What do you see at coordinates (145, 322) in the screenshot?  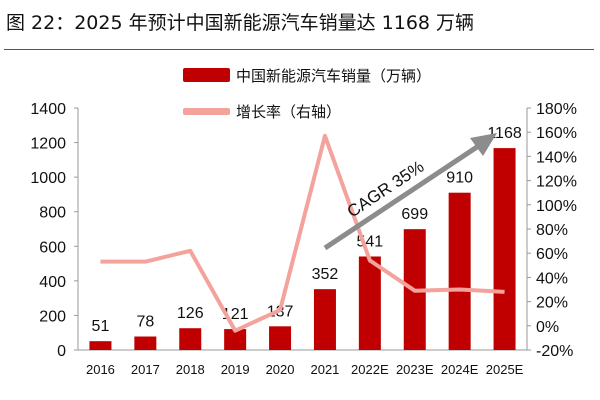 I see `bar-data-label: 78` at bounding box center [145, 322].